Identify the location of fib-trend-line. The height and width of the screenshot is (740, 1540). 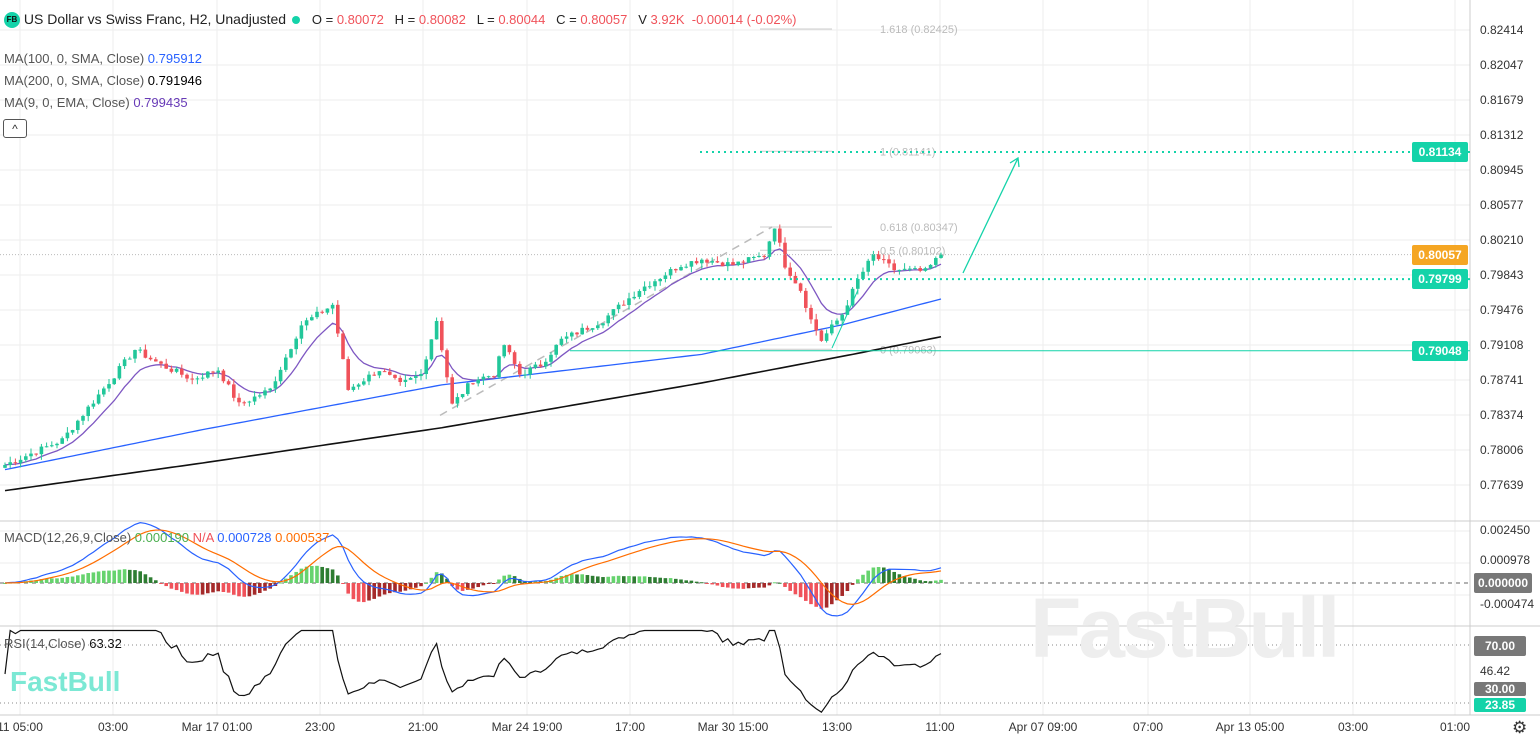
(606, 321).